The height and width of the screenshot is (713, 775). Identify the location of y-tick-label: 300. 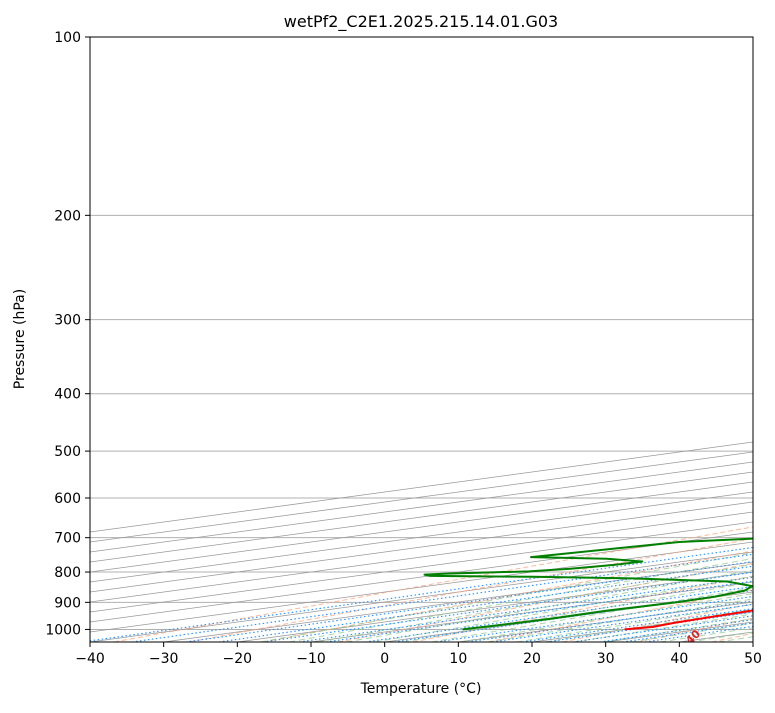
(67, 321).